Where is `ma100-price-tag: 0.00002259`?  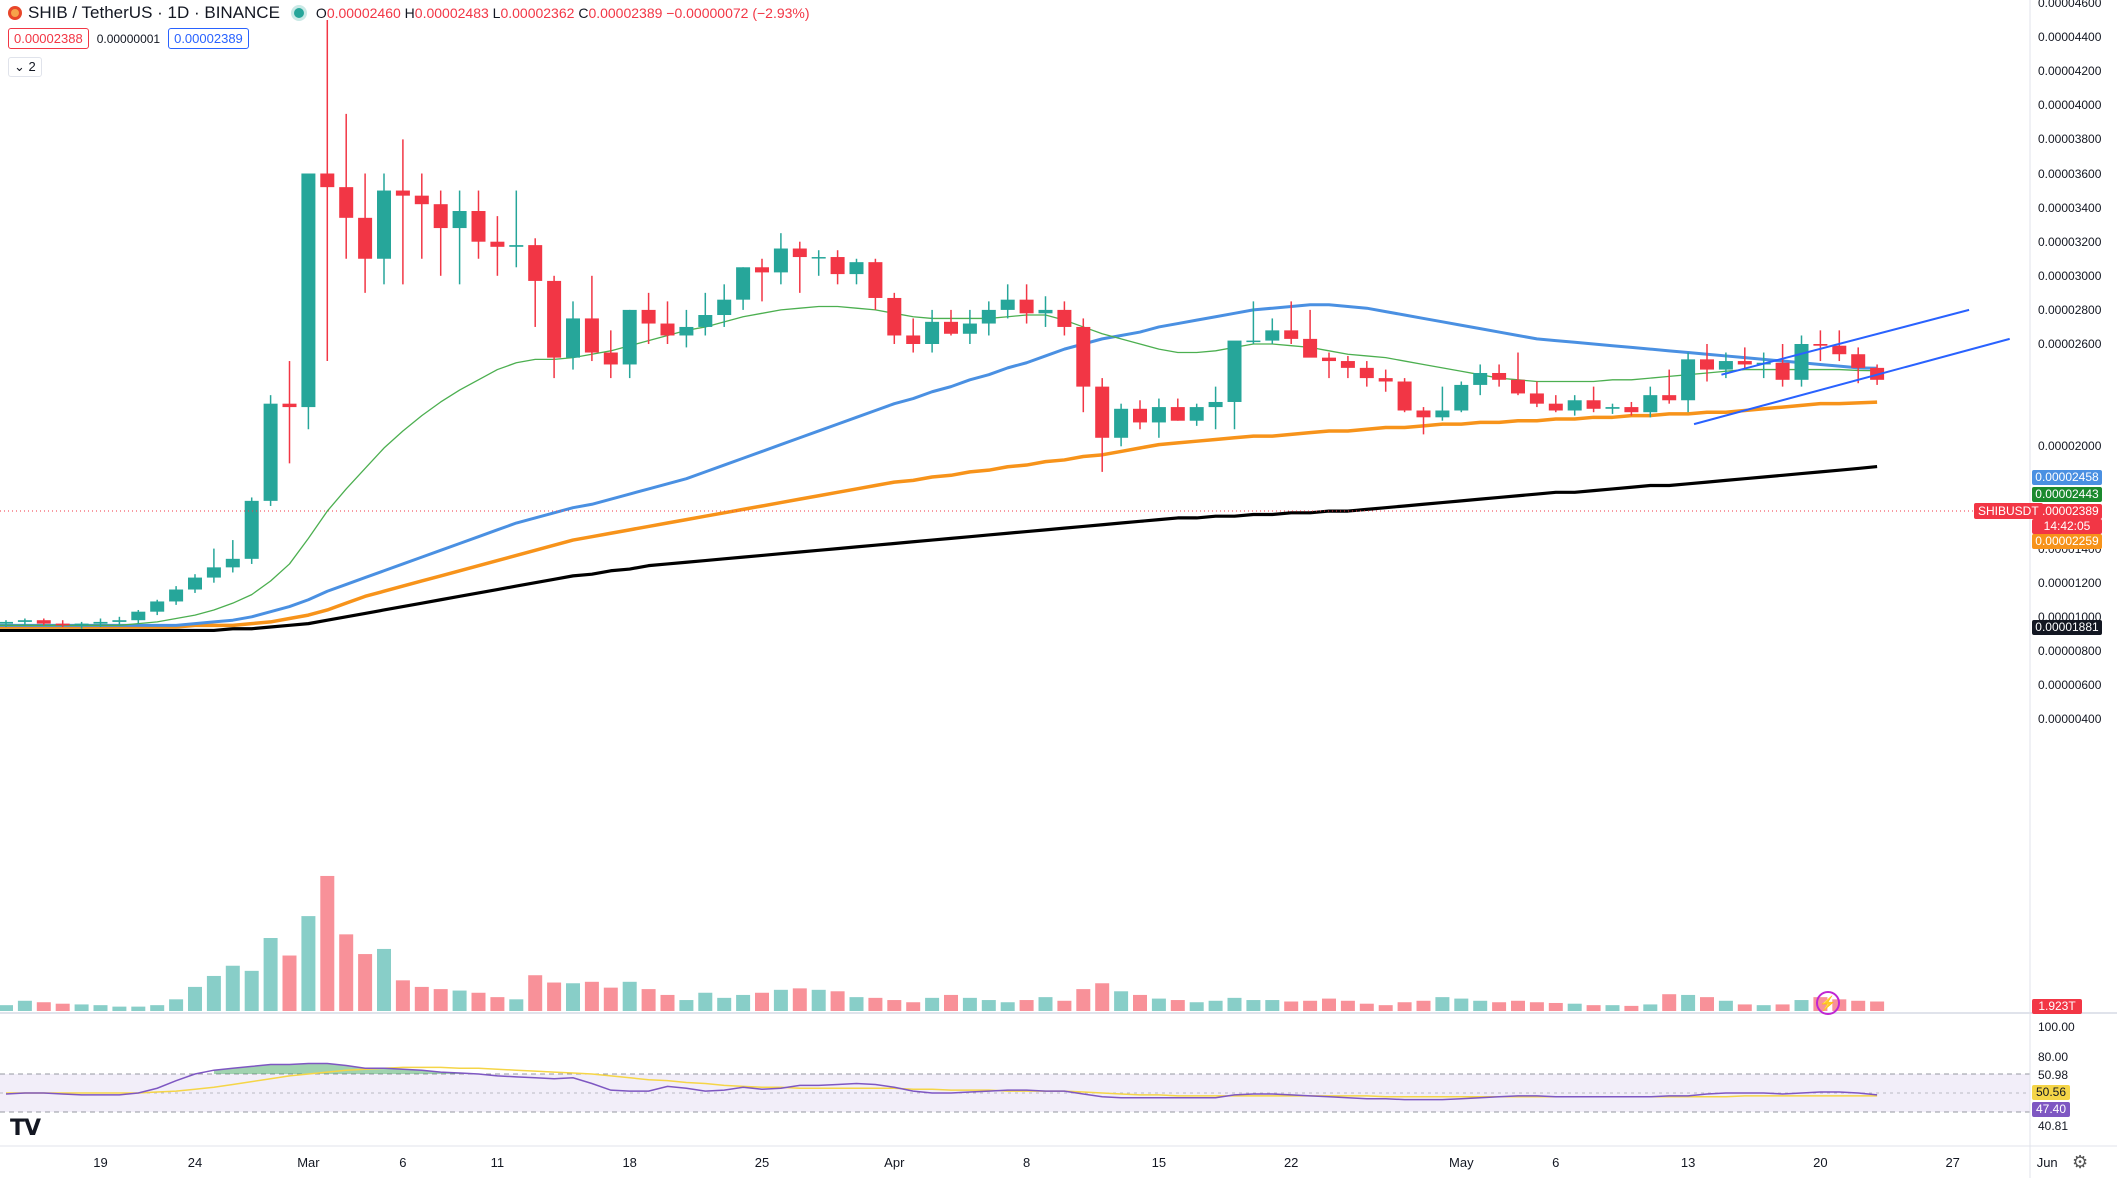
ma100-price-tag: 0.00002259 is located at coordinates (2067, 541).